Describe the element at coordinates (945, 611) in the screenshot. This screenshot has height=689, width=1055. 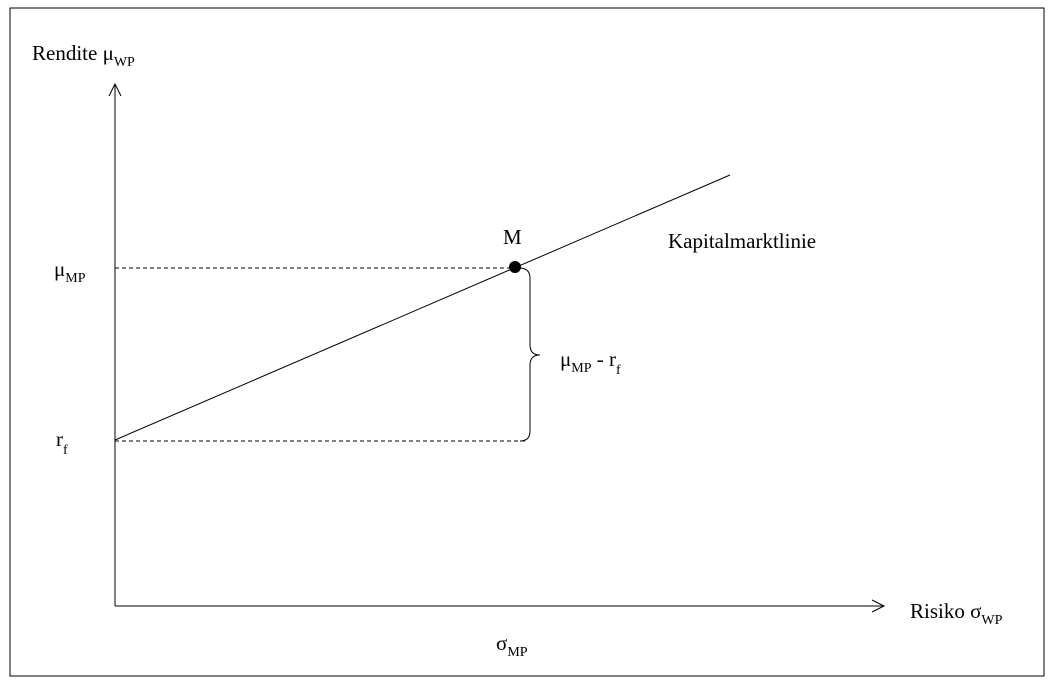
I see `label-text: Risiko σ` at that location.